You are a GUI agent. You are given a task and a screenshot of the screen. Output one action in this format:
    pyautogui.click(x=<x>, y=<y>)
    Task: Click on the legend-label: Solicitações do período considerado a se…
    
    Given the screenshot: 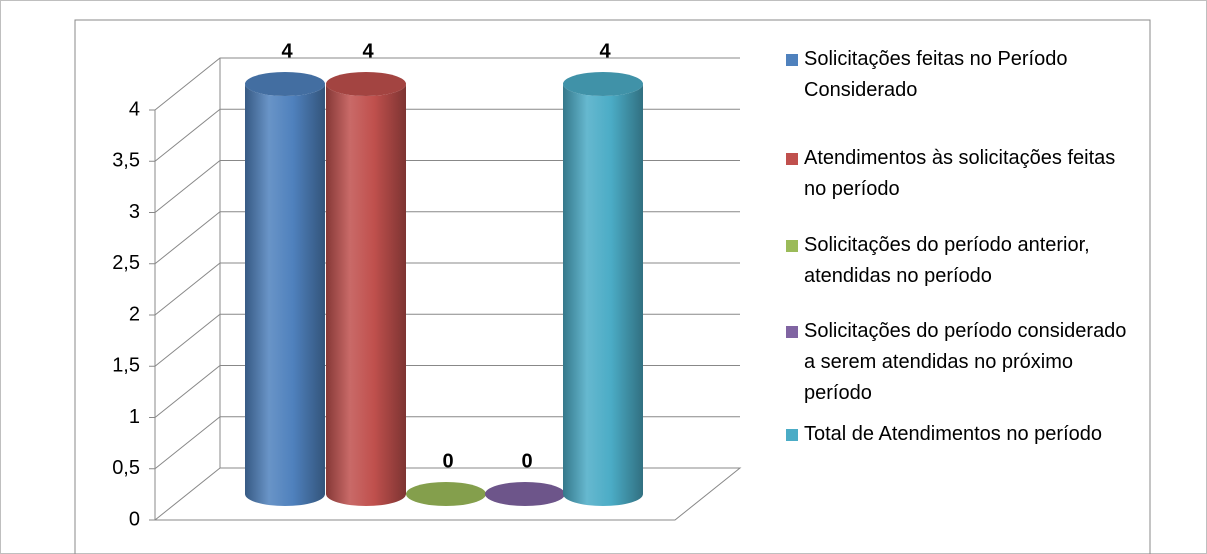 What is the action you would take?
    pyautogui.click(x=965, y=362)
    